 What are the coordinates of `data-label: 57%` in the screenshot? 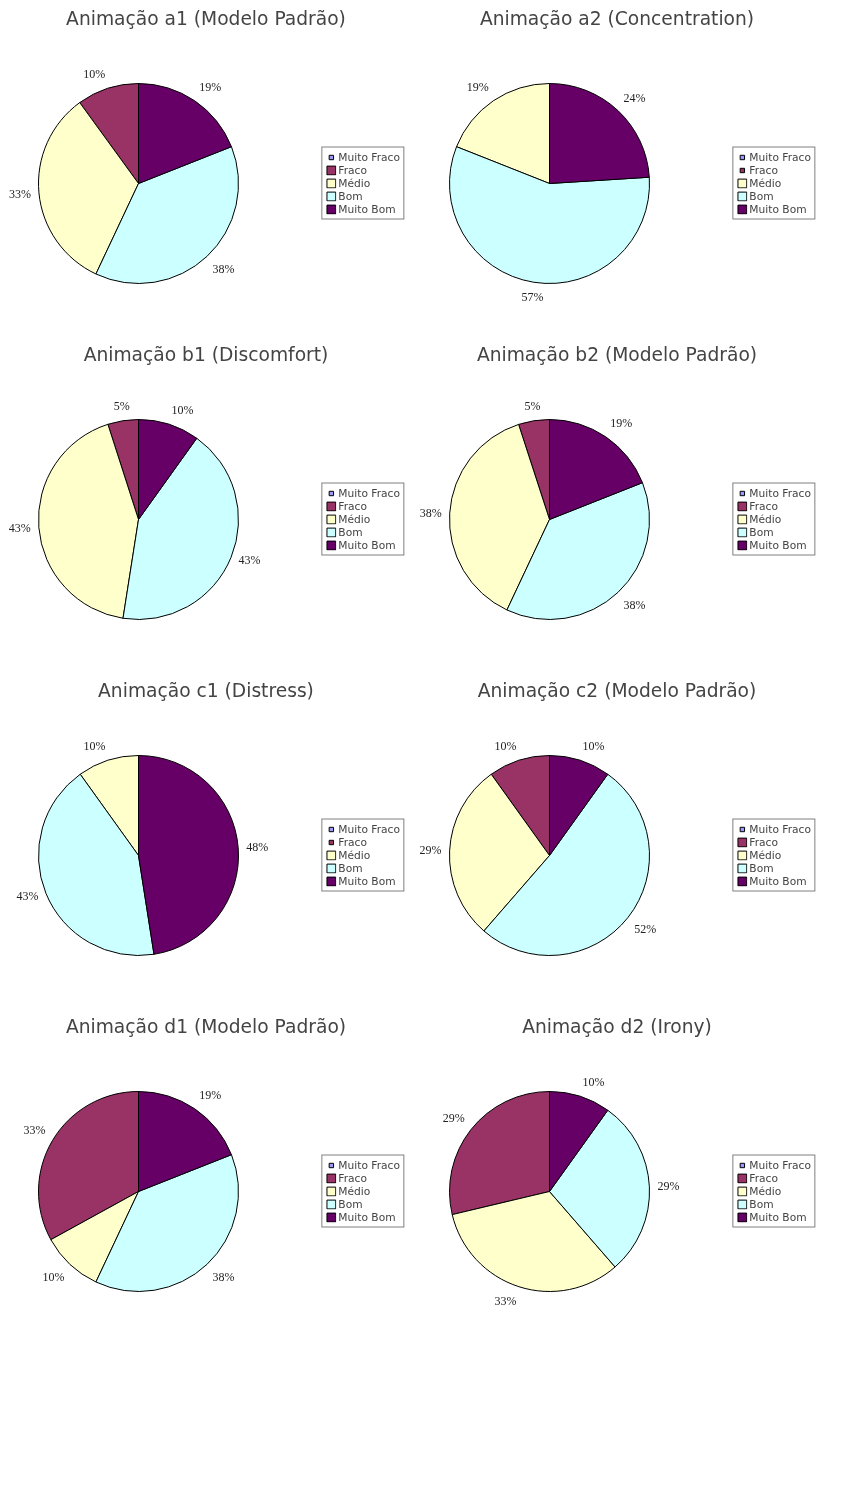 It's located at (532, 297).